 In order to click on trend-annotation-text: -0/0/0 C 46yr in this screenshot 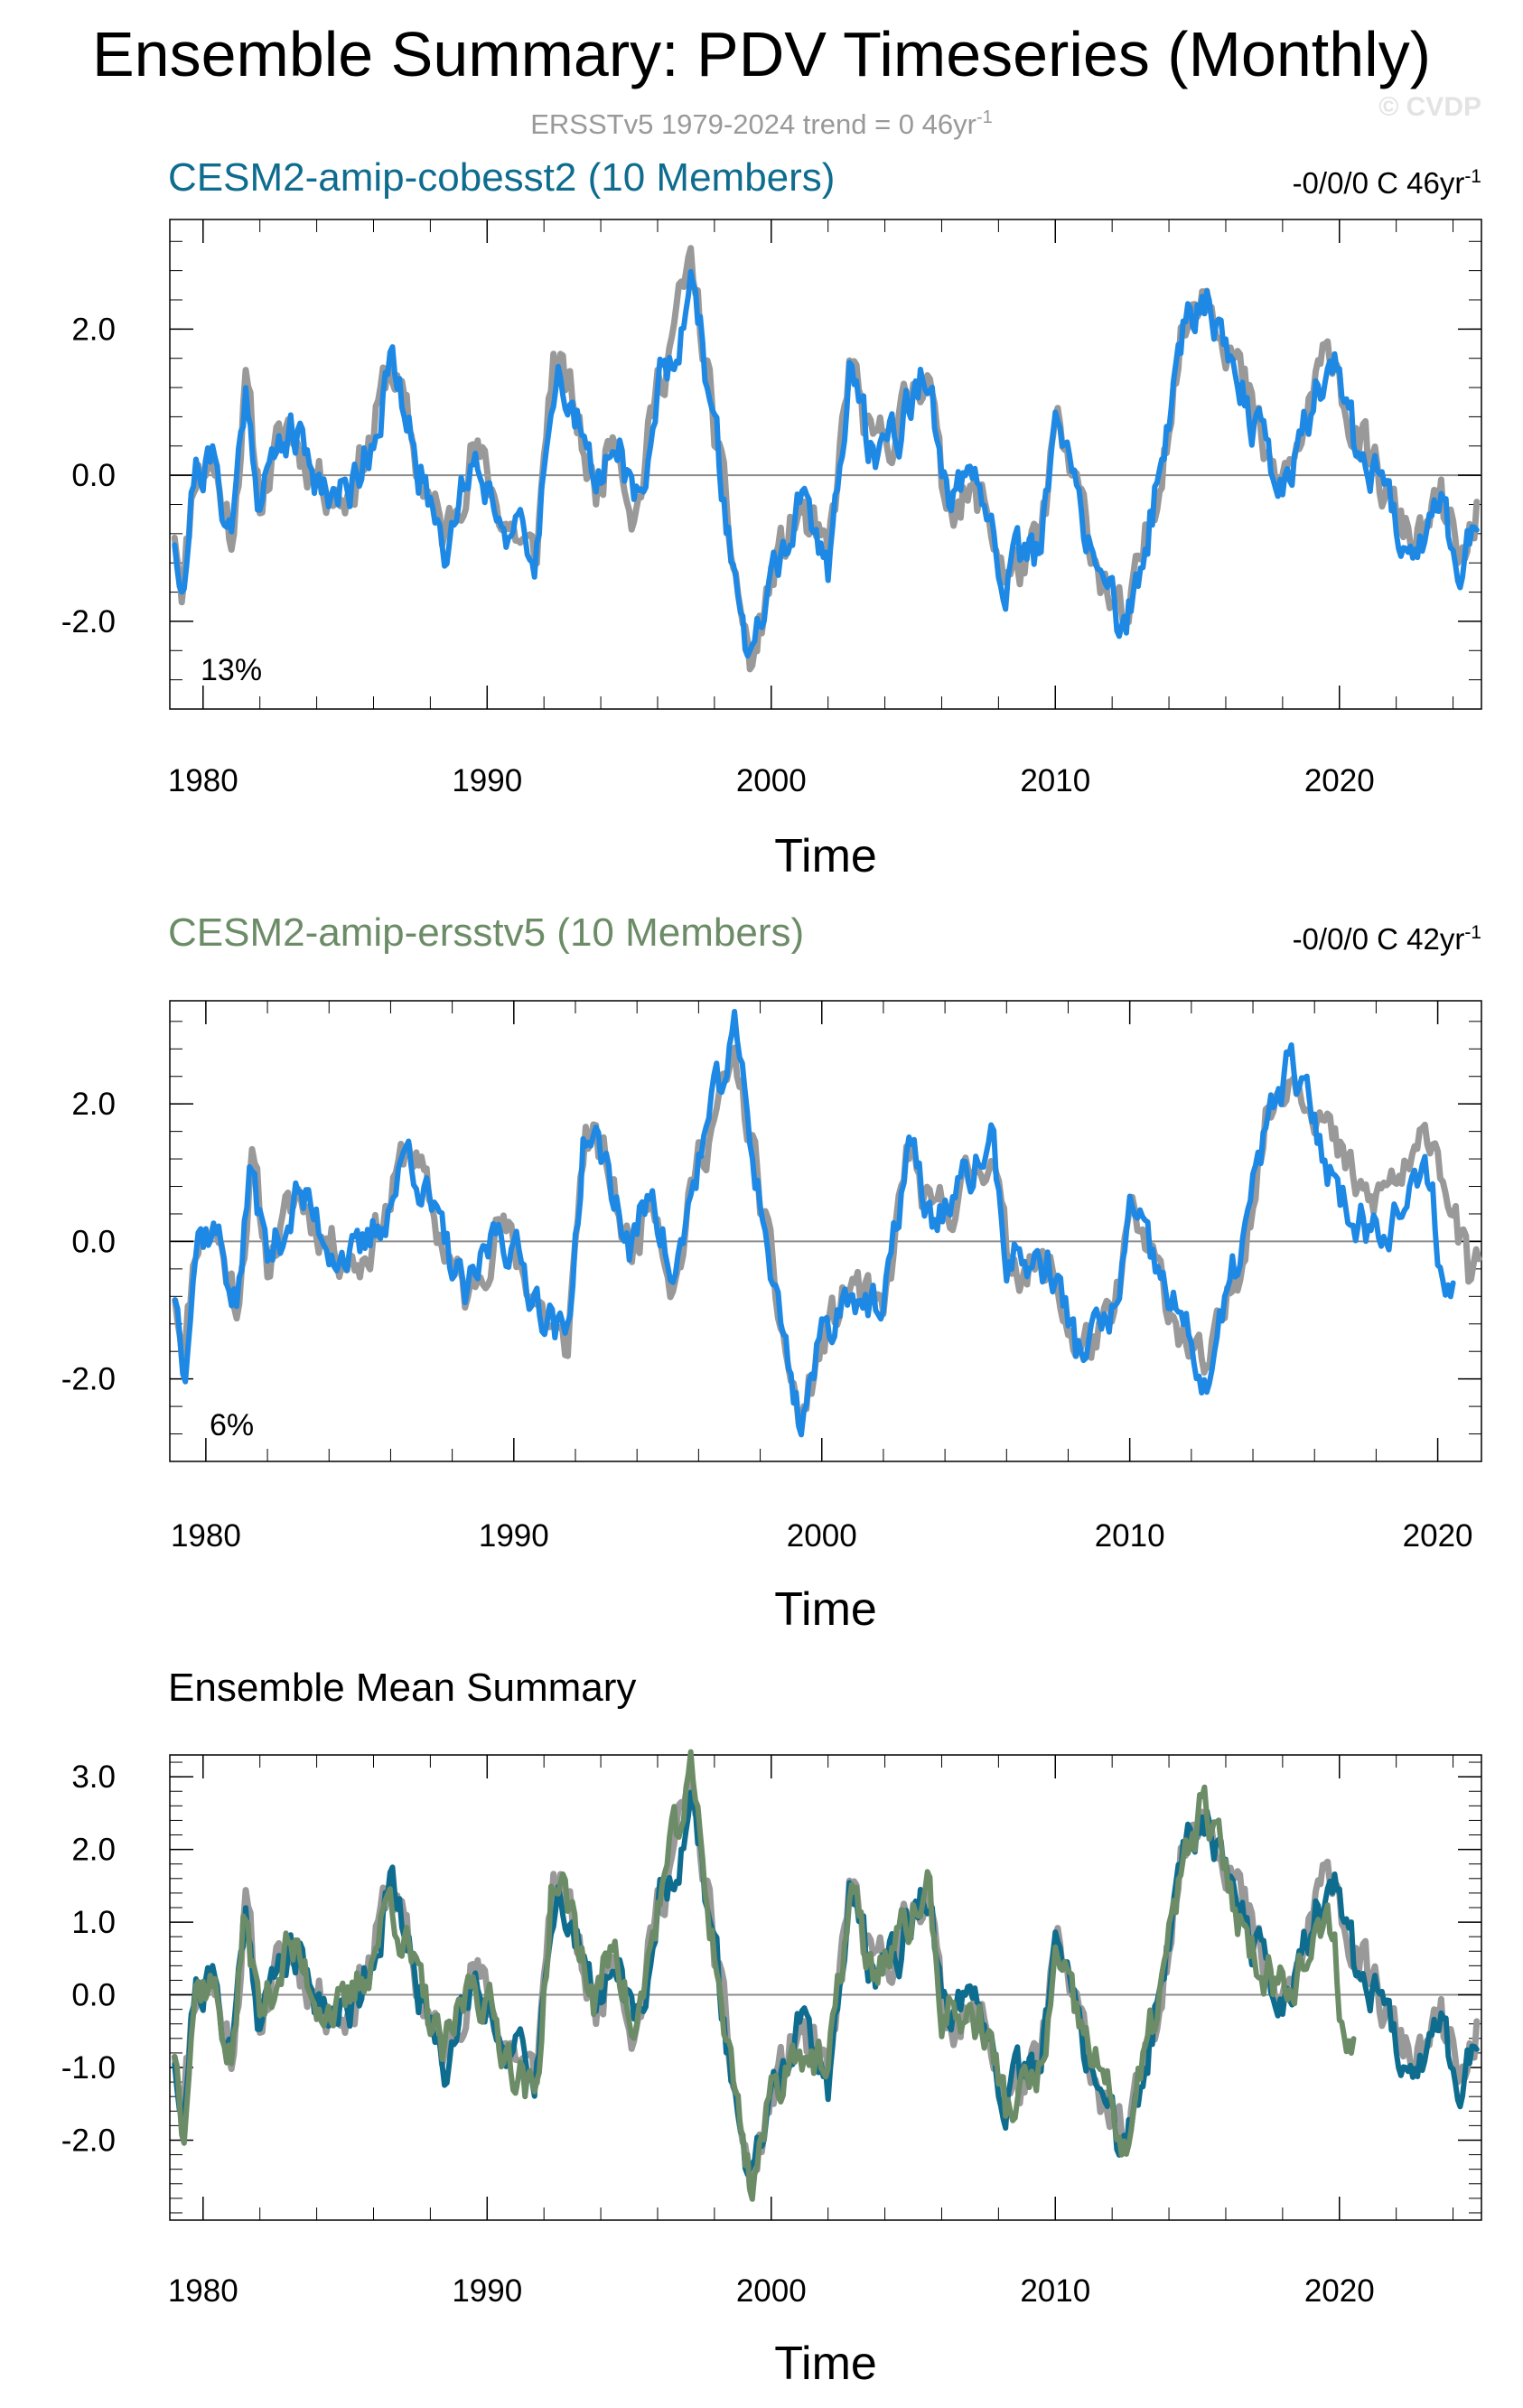, I will do `click(1379, 183)`.